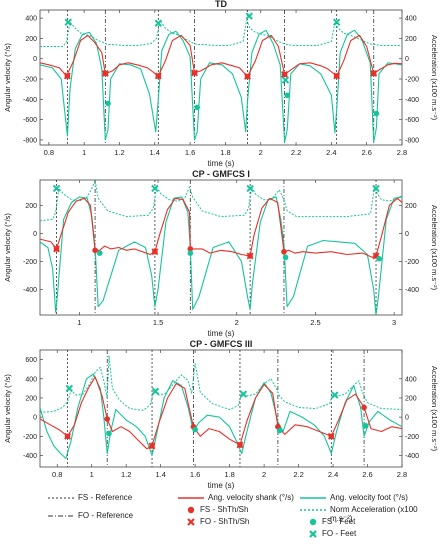 This screenshot has width=440, height=550. What do you see at coordinates (221, 163) in the screenshot?
I see `x-axis-label: time (s)` at bounding box center [221, 163].